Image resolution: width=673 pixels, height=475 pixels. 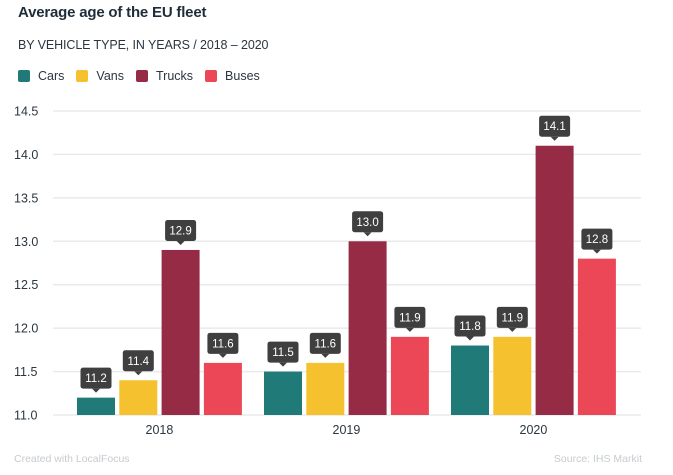 What do you see at coordinates (367, 328) in the screenshot?
I see `bar-trucks-2019` at bounding box center [367, 328].